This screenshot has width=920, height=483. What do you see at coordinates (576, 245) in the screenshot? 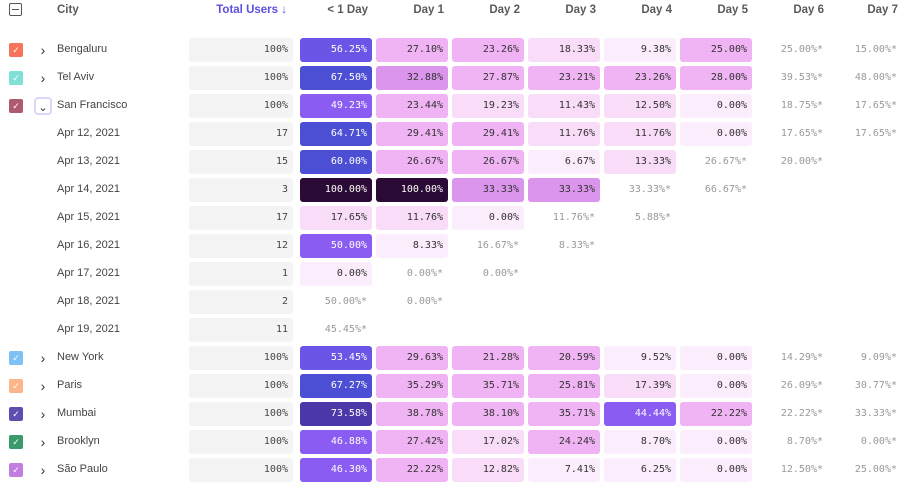
I see `projected-retention-value: 8.33%*` at bounding box center [576, 245].